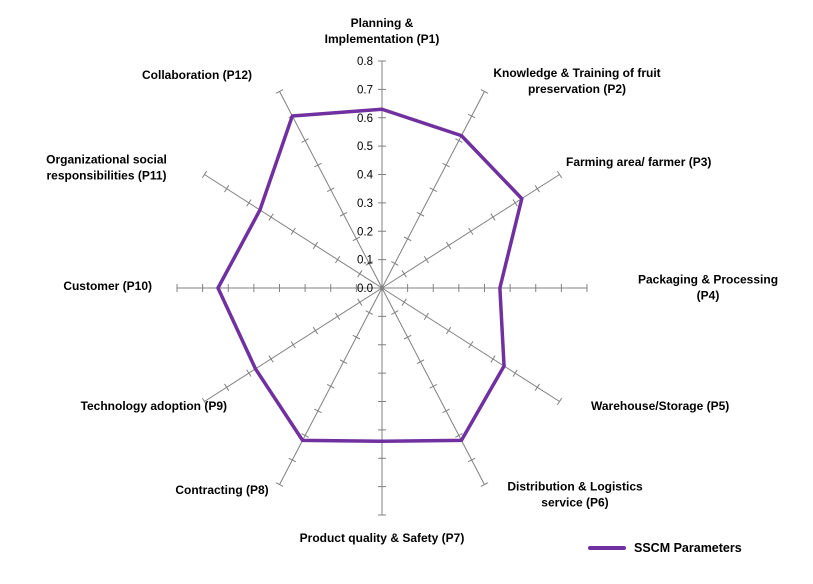 This screenshot has height=584, width=813. What do you see at coordinates (708, 287) in the screenshot?
I see `axis-label-p4: Packaging & Processing (P4)` at bounding box center [708, 287].